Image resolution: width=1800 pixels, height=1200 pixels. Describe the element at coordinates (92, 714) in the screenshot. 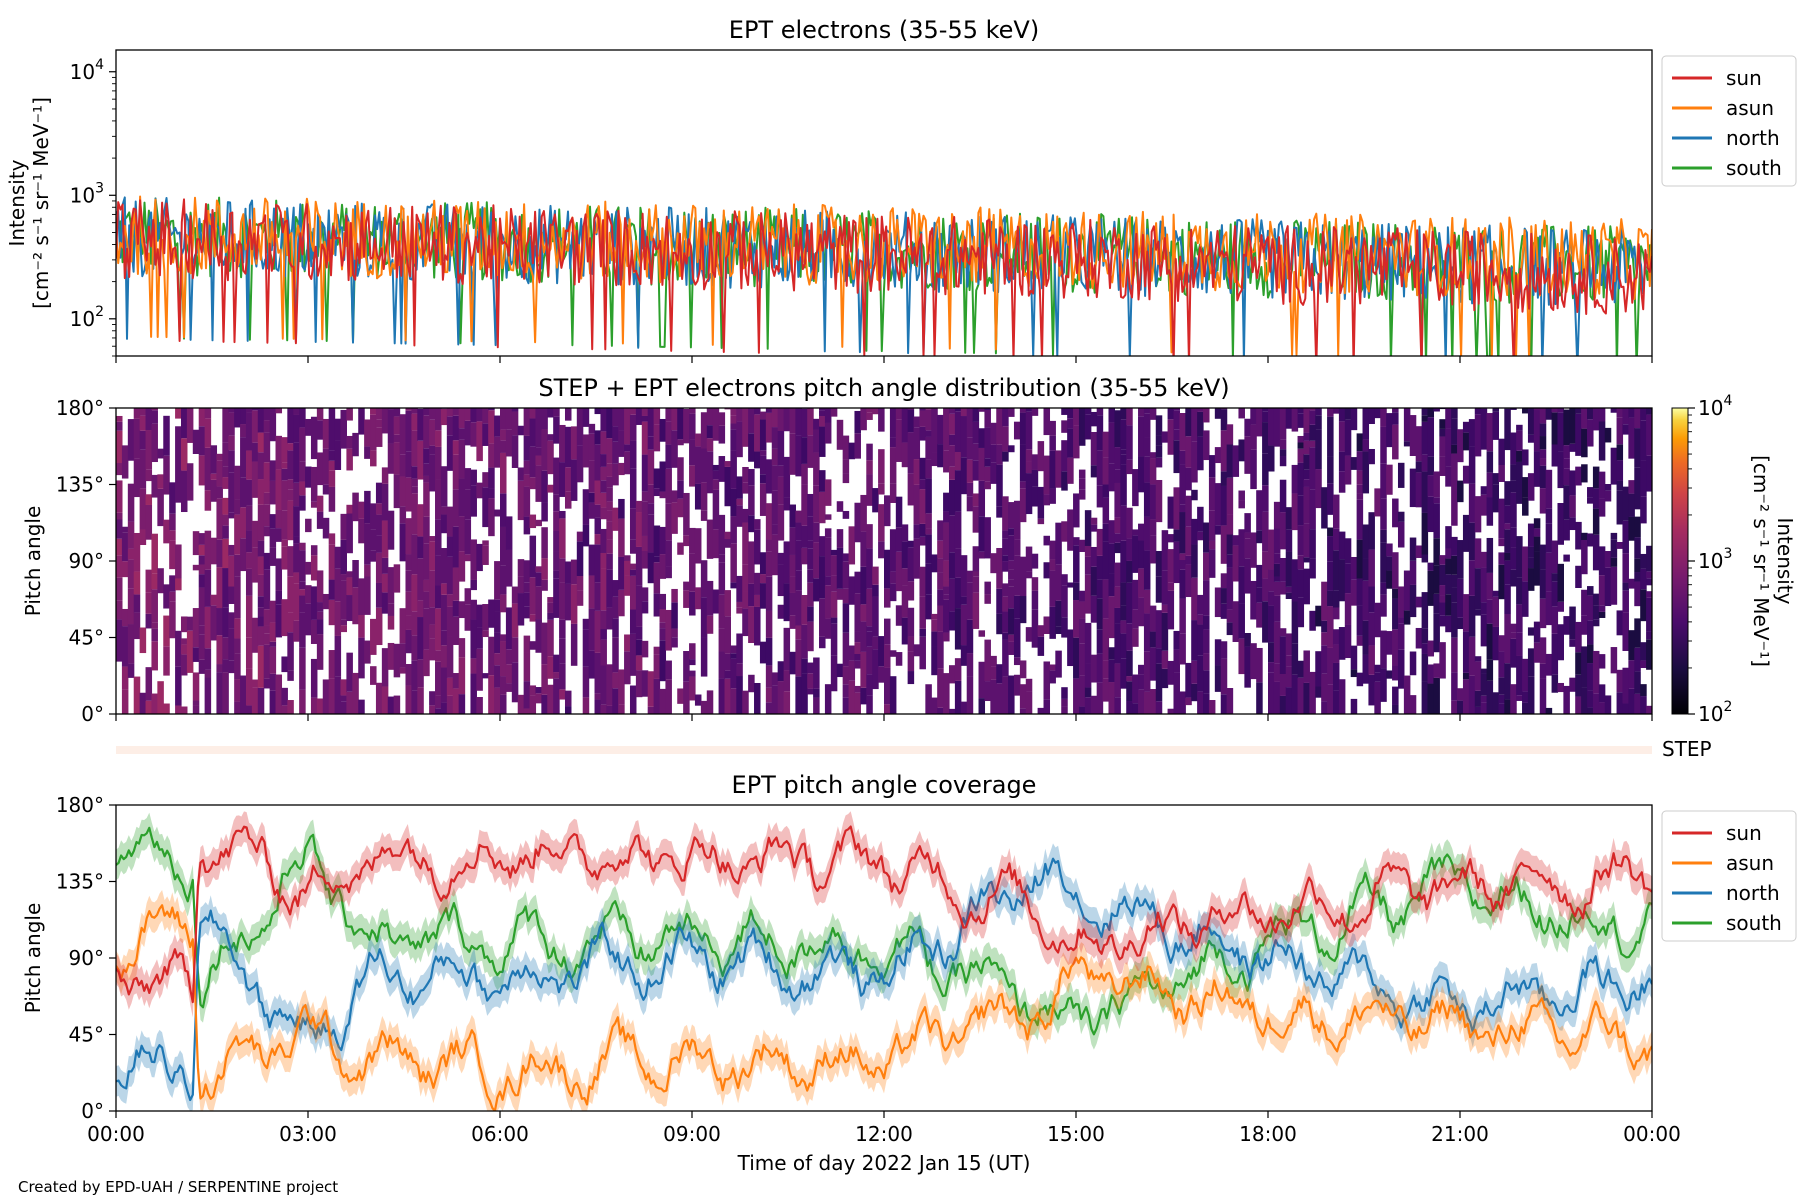

I see `y-tick-label: 0°` at that location.